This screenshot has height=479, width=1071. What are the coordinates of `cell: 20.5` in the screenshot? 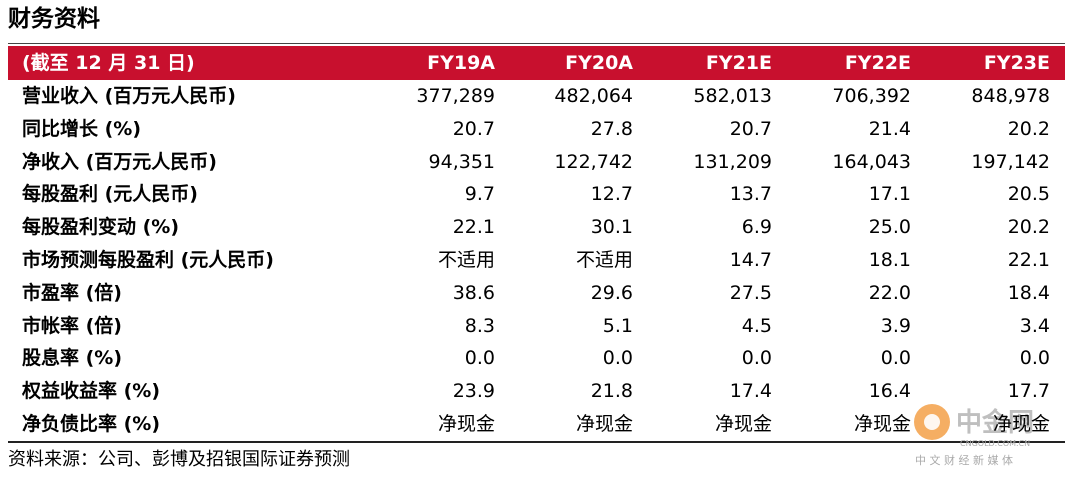 It's located at (1028, 194).